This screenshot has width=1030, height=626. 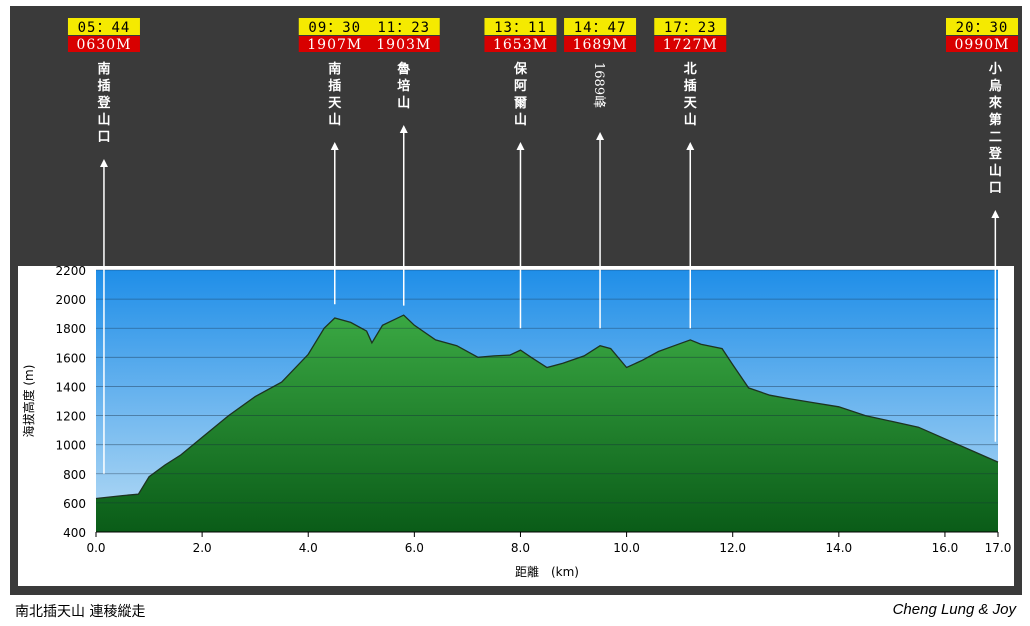 I want to click on x-tick-label: 12.0, so click(x=732, y=548).